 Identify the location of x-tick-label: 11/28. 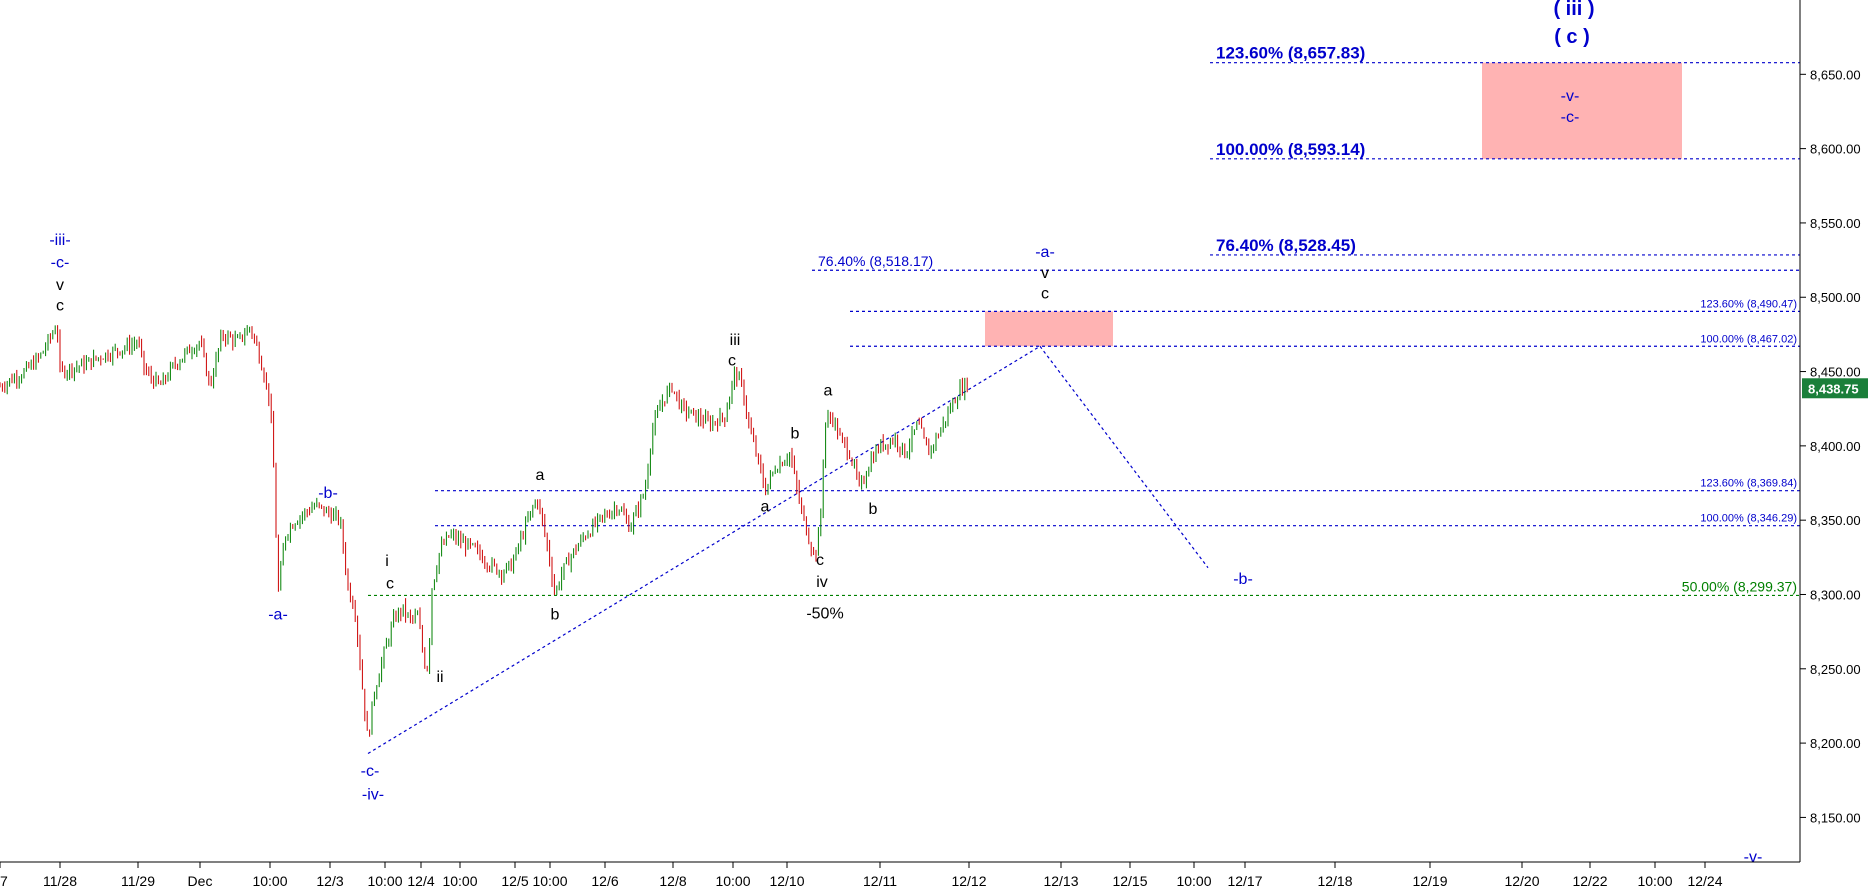
(60, 881).